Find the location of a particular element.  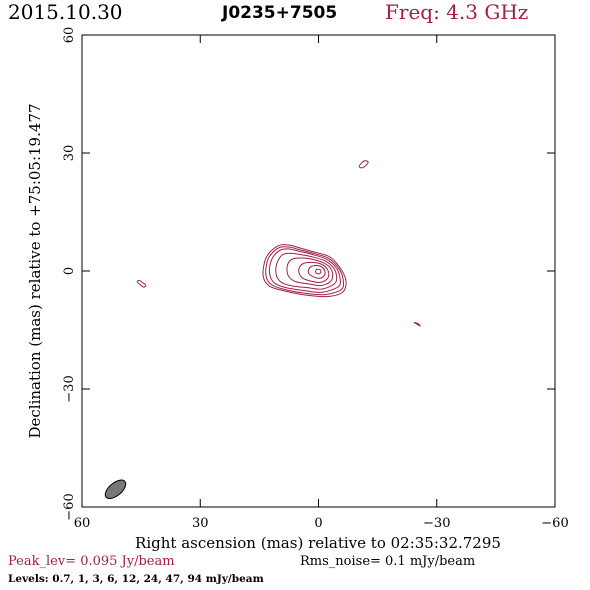

source-name: J0235+7505 is located at coordinates (280, 13).